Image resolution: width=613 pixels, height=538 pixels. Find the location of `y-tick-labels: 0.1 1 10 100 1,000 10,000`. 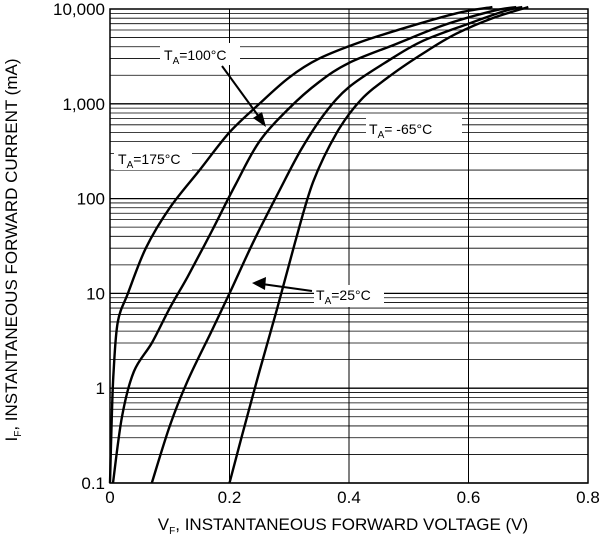

y-tick-labels: 0.1 1 10 100 1,000 10,000 is located at coordinates (79, 246).